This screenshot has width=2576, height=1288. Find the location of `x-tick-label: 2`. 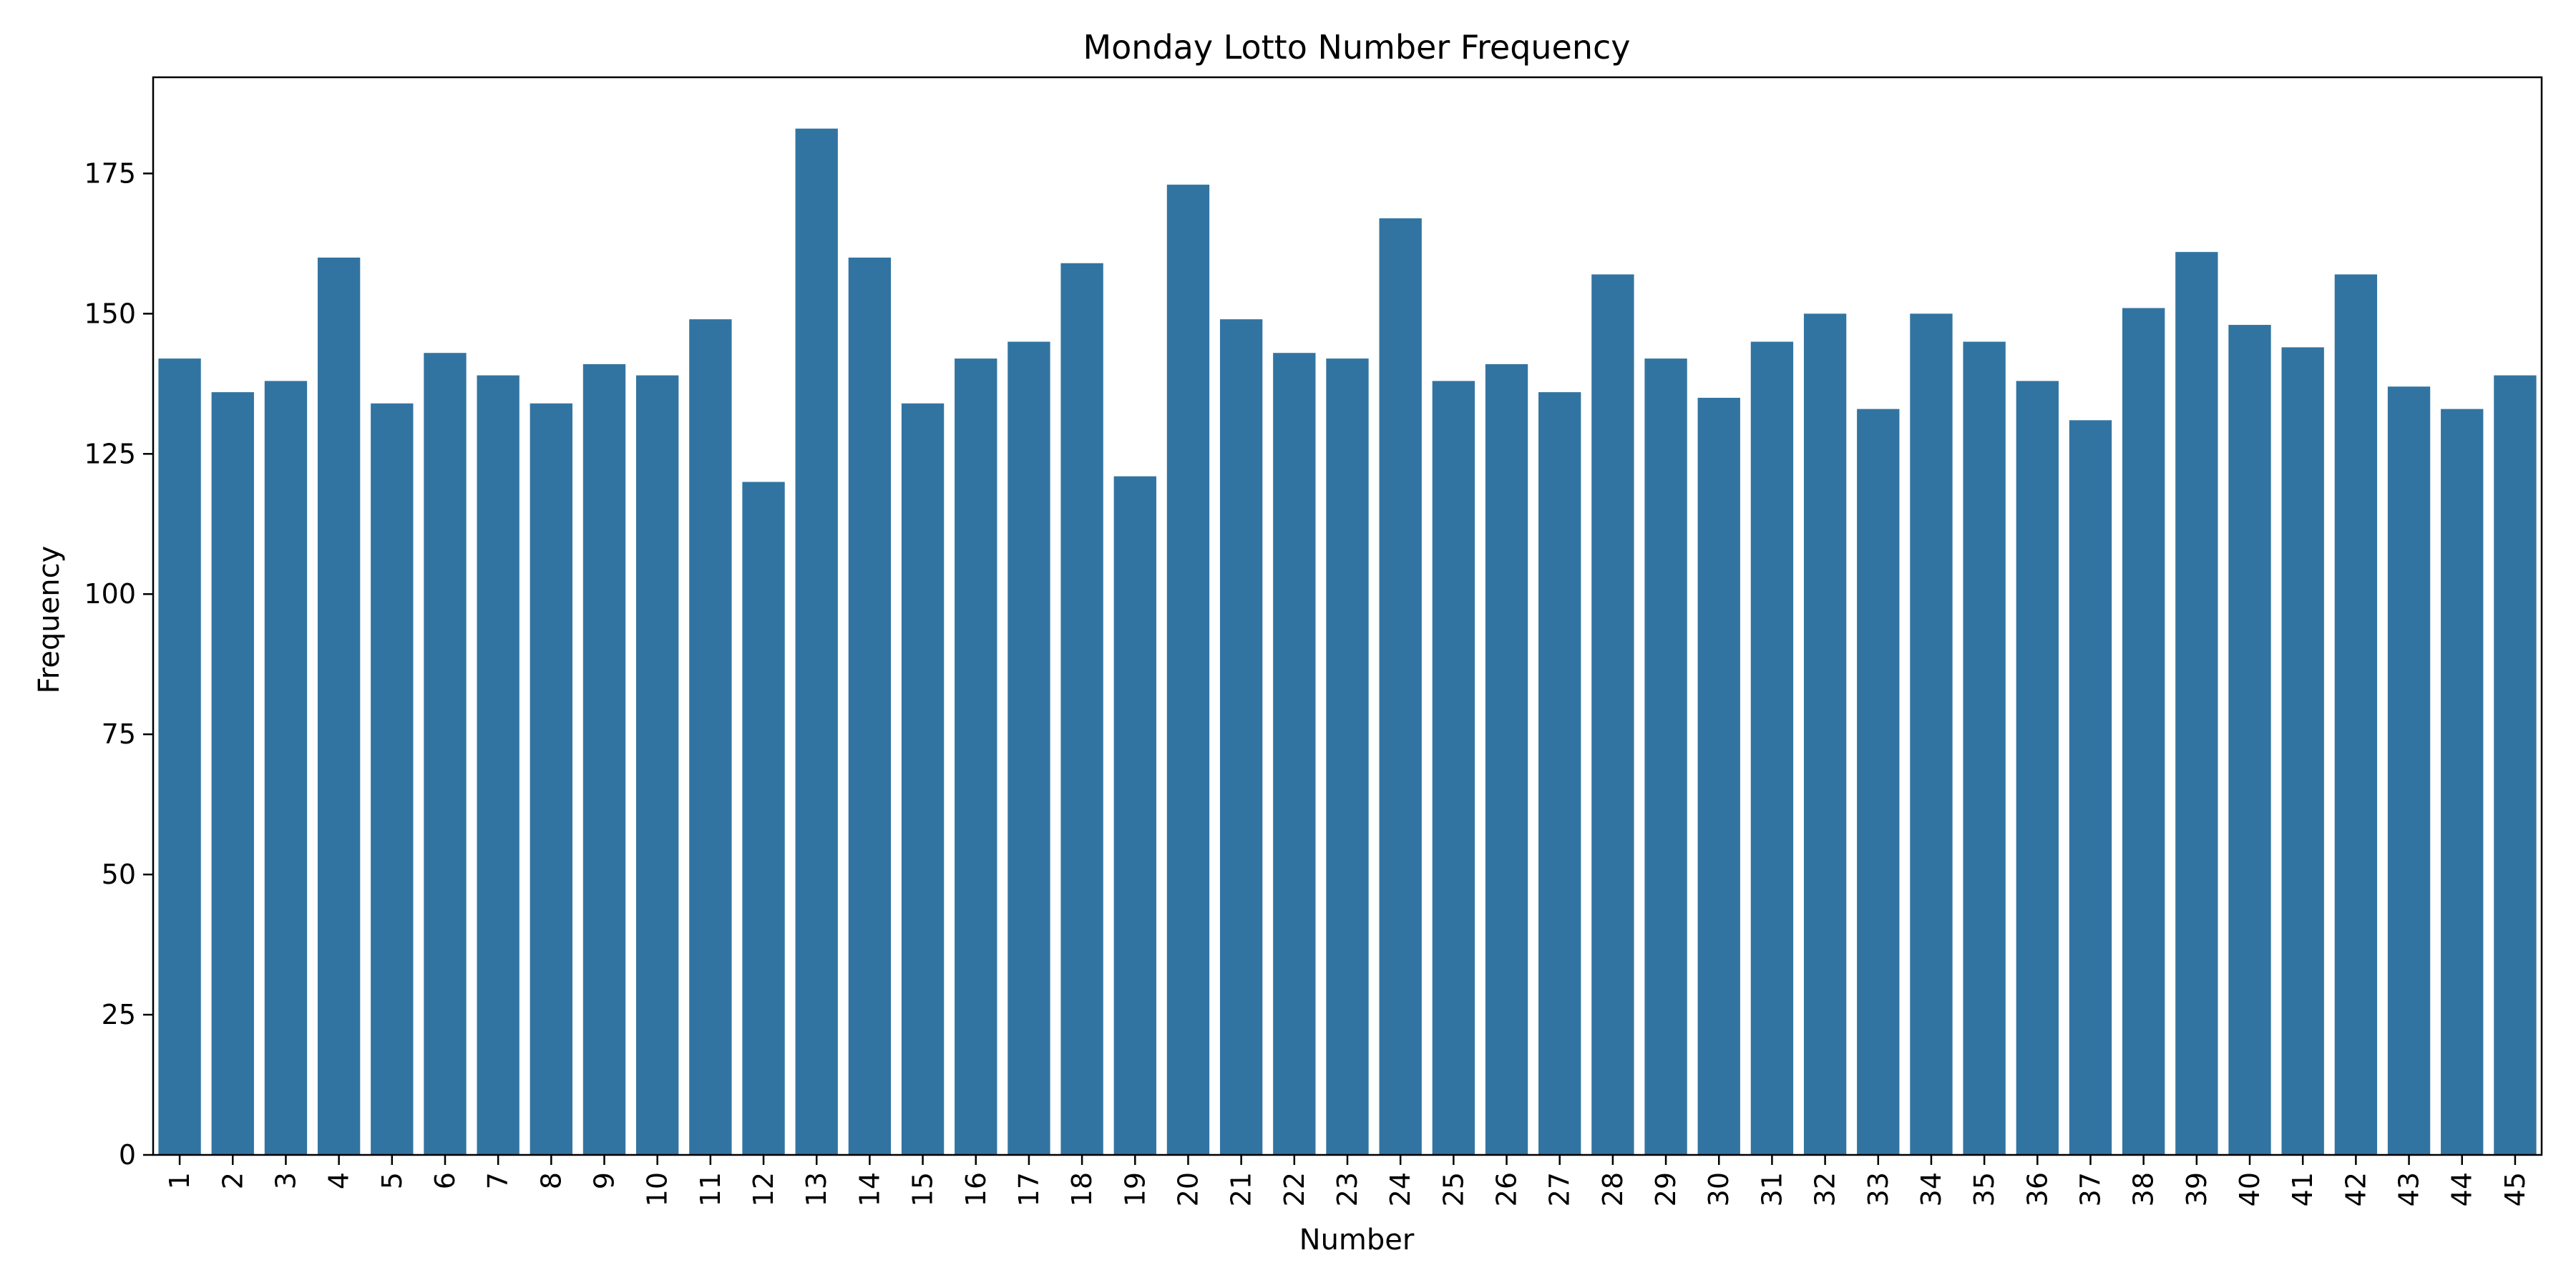

x-tick-label: 2 is located at coordinates (232, 1180).